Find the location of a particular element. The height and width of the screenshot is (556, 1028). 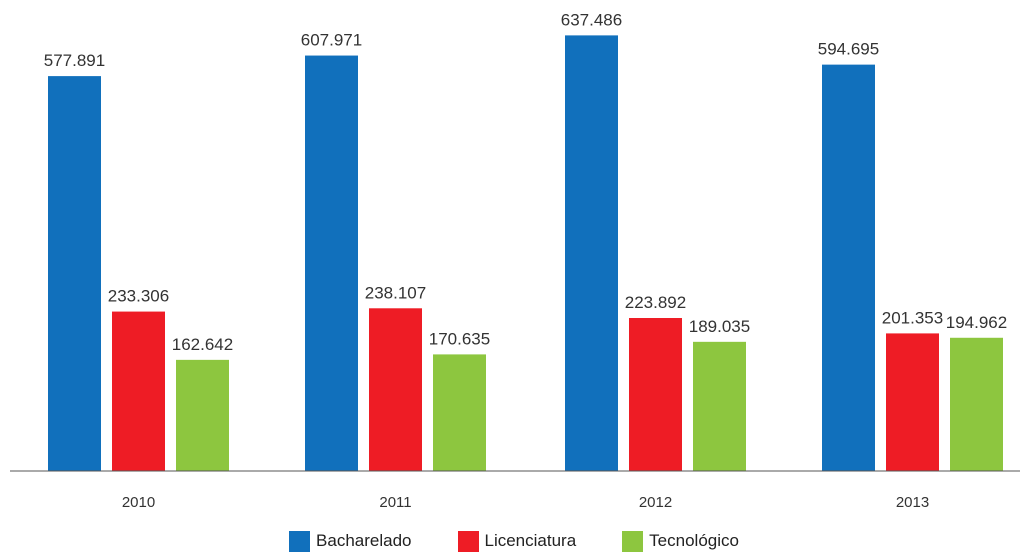

x-tick-label: 2011 is located at coordinates (395, 502).